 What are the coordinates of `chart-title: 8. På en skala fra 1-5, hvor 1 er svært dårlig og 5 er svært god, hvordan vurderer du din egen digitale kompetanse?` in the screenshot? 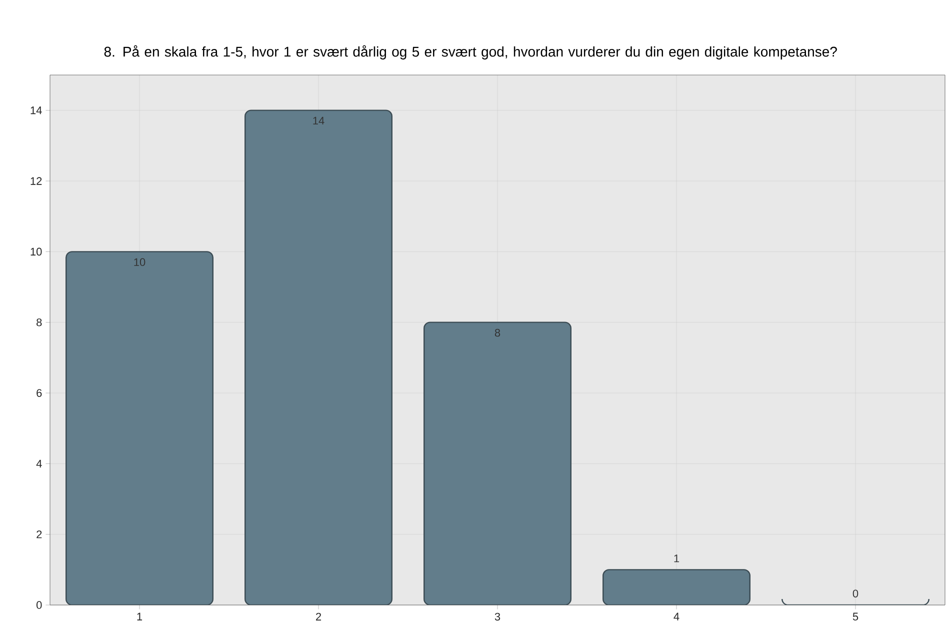 It's located at (470, 52).